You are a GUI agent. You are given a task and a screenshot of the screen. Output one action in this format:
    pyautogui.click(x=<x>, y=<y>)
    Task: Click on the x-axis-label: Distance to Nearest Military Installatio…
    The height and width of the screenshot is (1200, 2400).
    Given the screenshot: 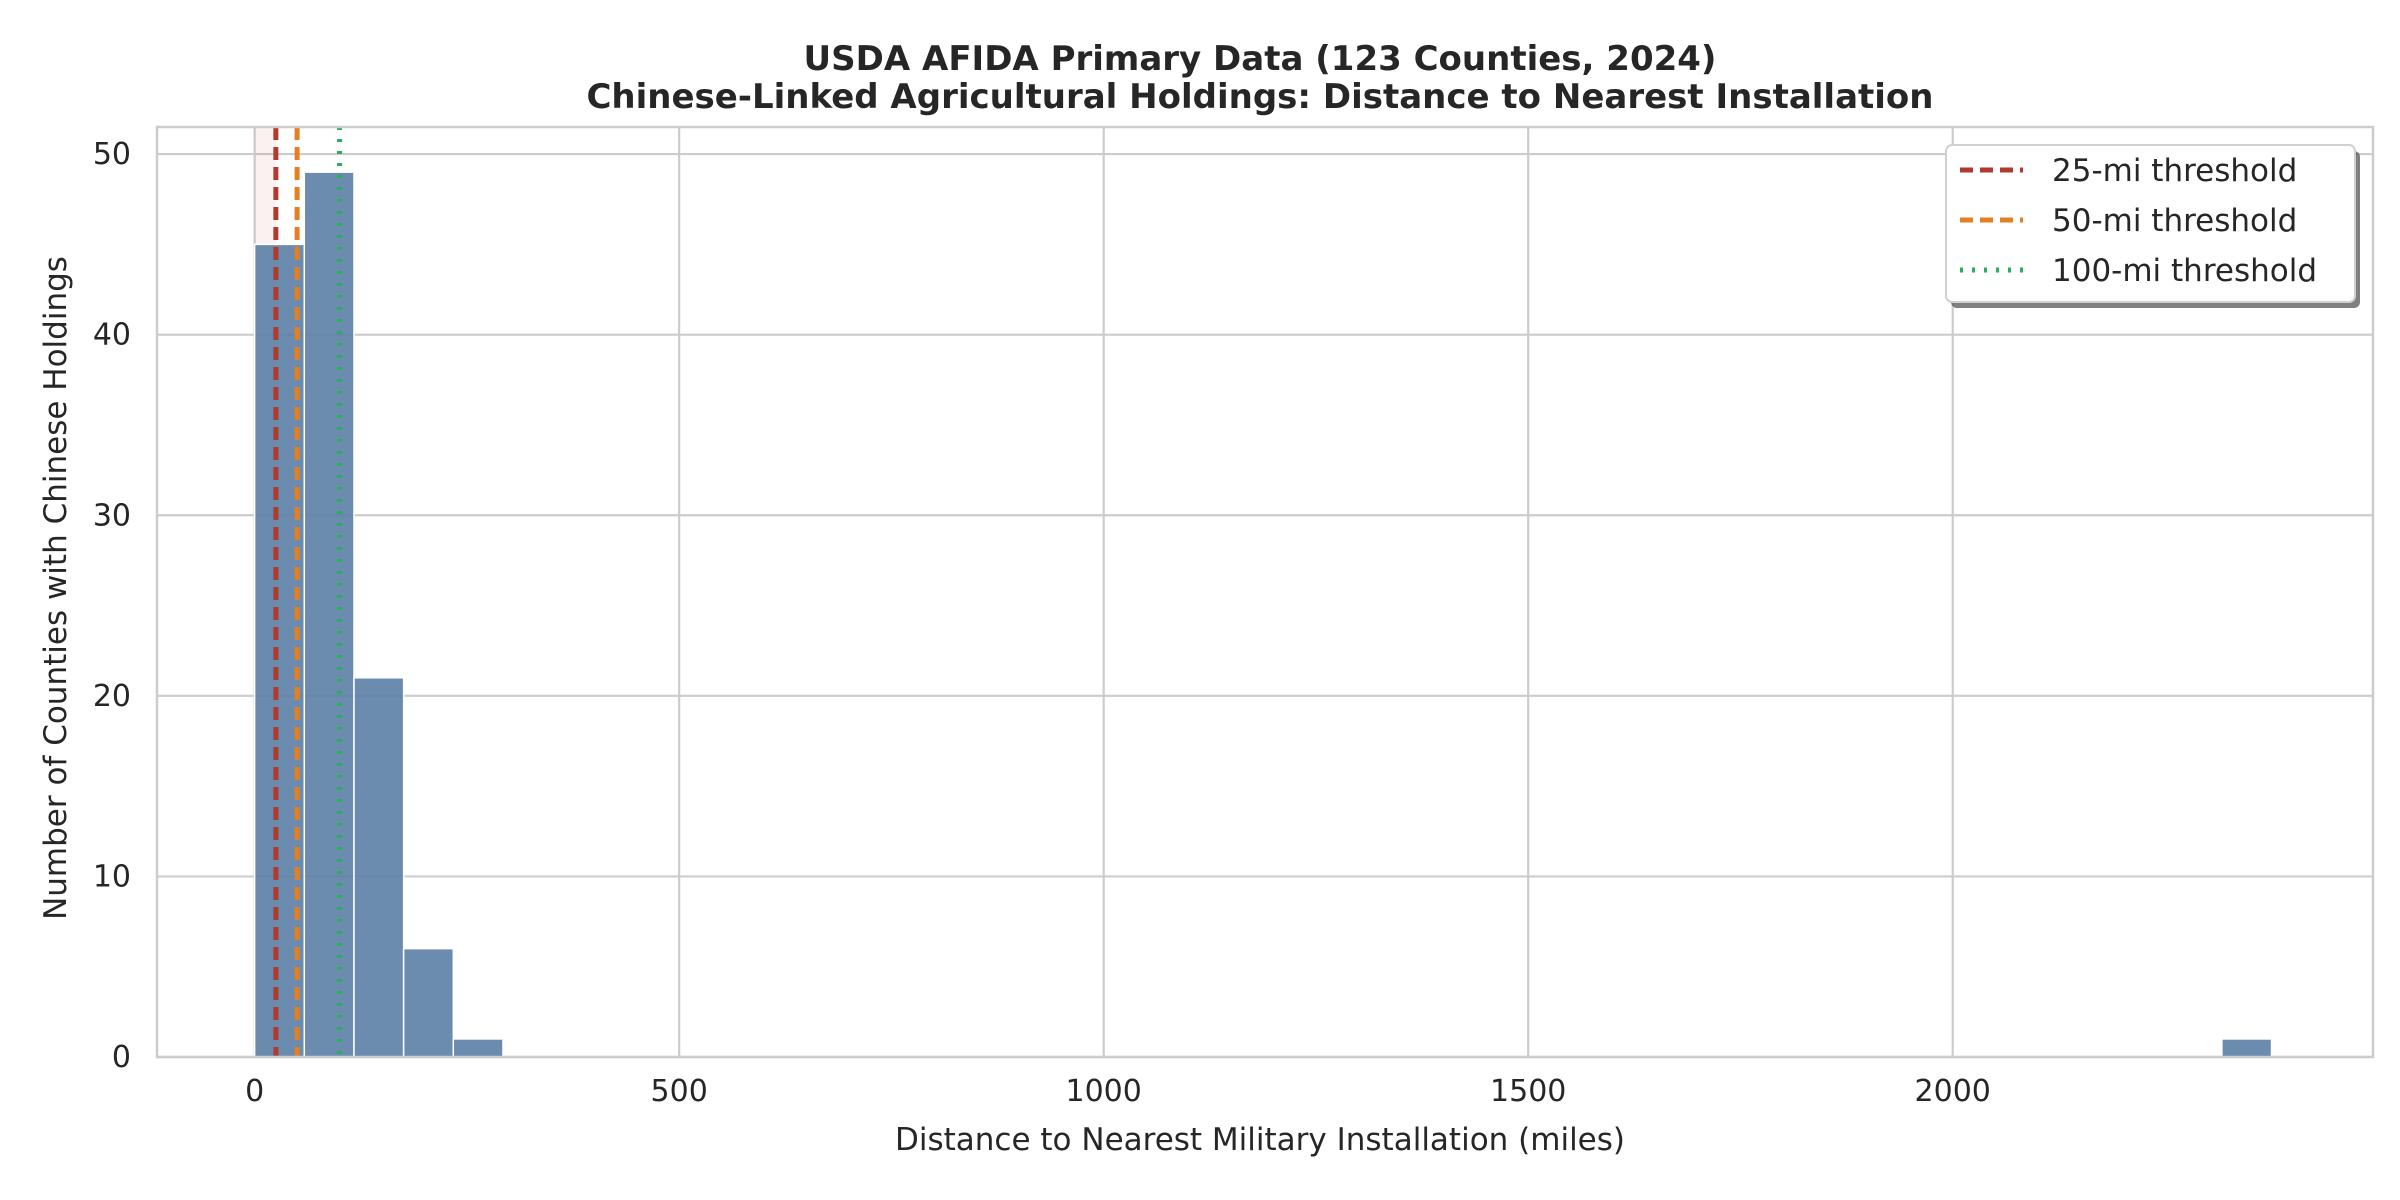 What is the action you would take?
    pyautogui.click(x=1260, y=1140)
    